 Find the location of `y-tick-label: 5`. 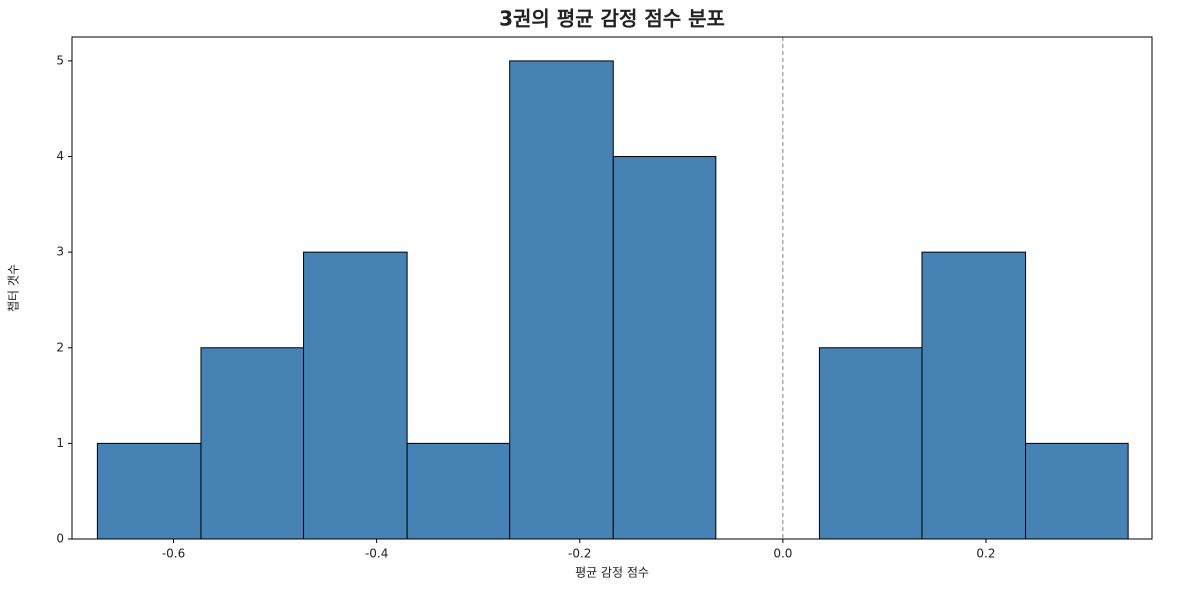

y-tick-label: 5 is located at coordinates (60, 60).